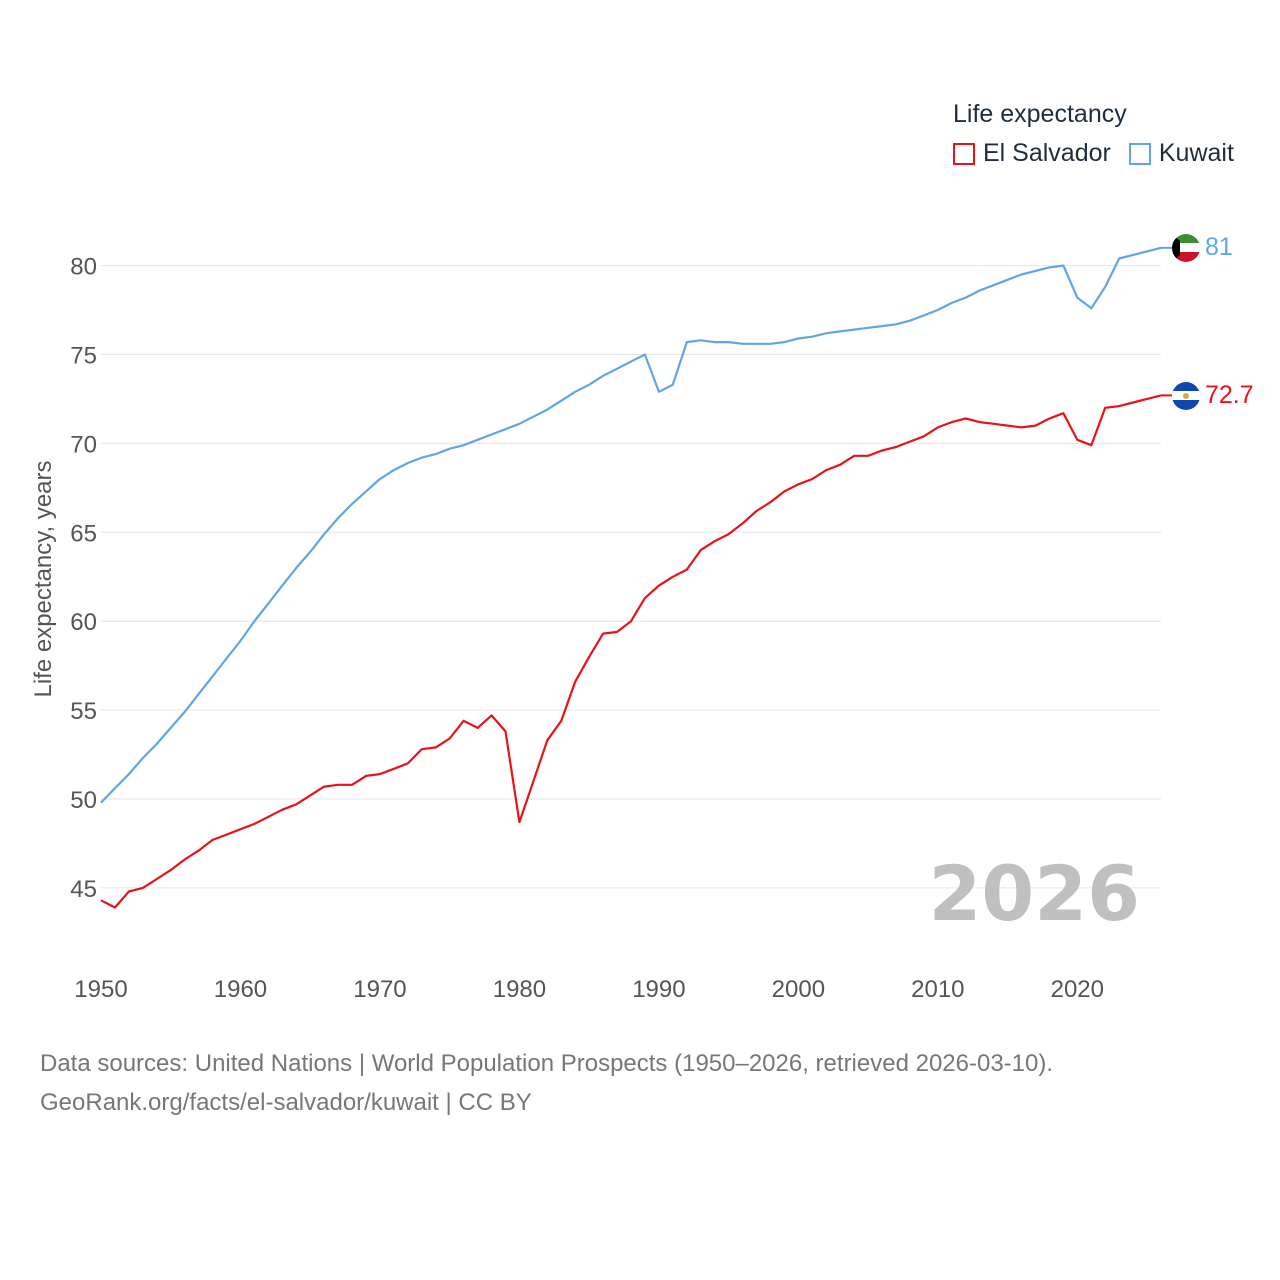  What do you see at coordinates (83, 578) in the screenshot?
I see `y-axis-ticks: 45 50 55 60 65 70 75 80` at bounding box center [83, 578].